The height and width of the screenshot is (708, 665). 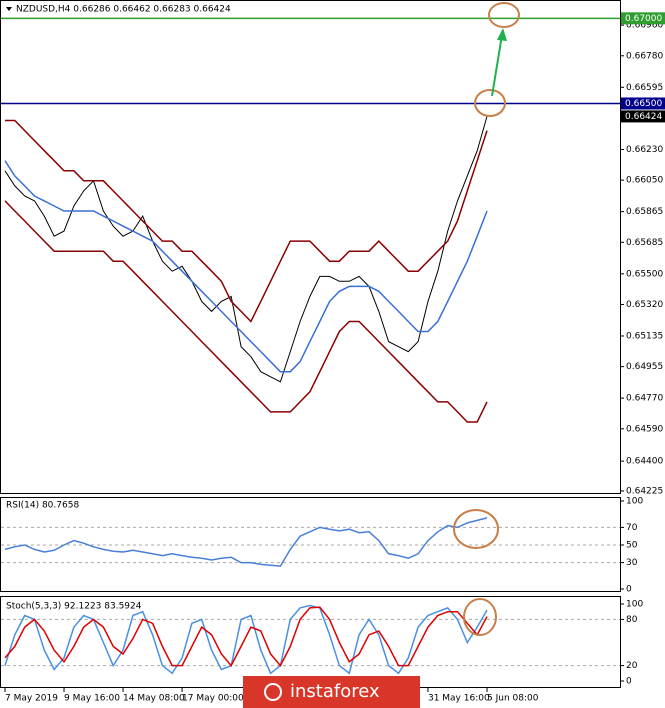 What do you see at coordinates (213, 699) in the screenshot?
I see `x-tick-label: 17 May 00:00` at bounding box center [213, 699].